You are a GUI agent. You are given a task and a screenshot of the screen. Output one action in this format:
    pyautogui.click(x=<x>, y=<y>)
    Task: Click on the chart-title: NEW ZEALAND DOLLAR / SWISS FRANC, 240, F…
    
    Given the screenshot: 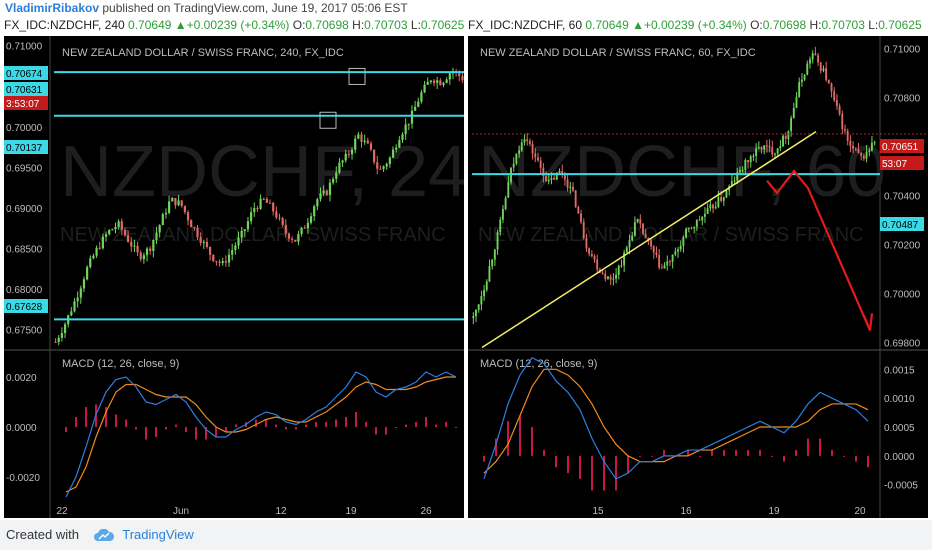 What is the action you would take?
    pyautogui.click(x=203, y=53)
    